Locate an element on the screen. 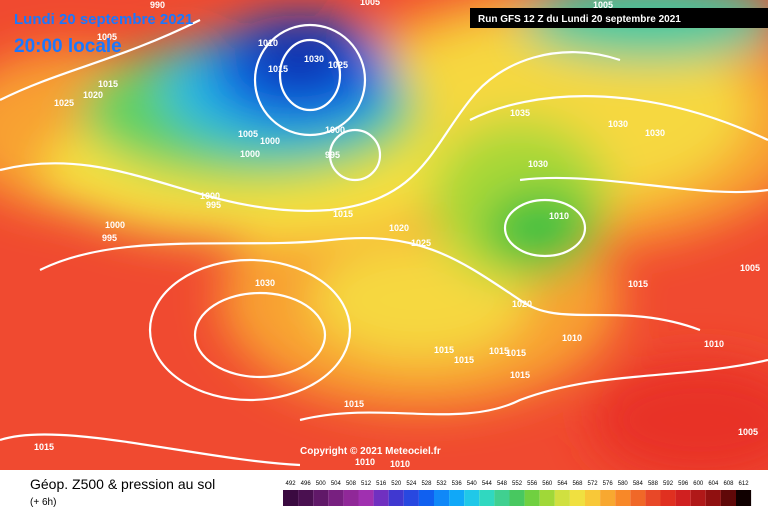  scale-label: 508 is located at coordinates (351, 484).